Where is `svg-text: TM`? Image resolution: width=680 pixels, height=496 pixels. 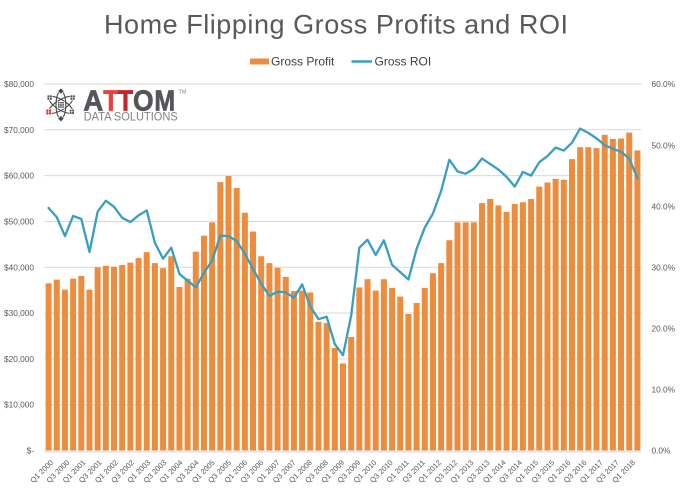 svg-text: TM is located at coordinates (183, 93).